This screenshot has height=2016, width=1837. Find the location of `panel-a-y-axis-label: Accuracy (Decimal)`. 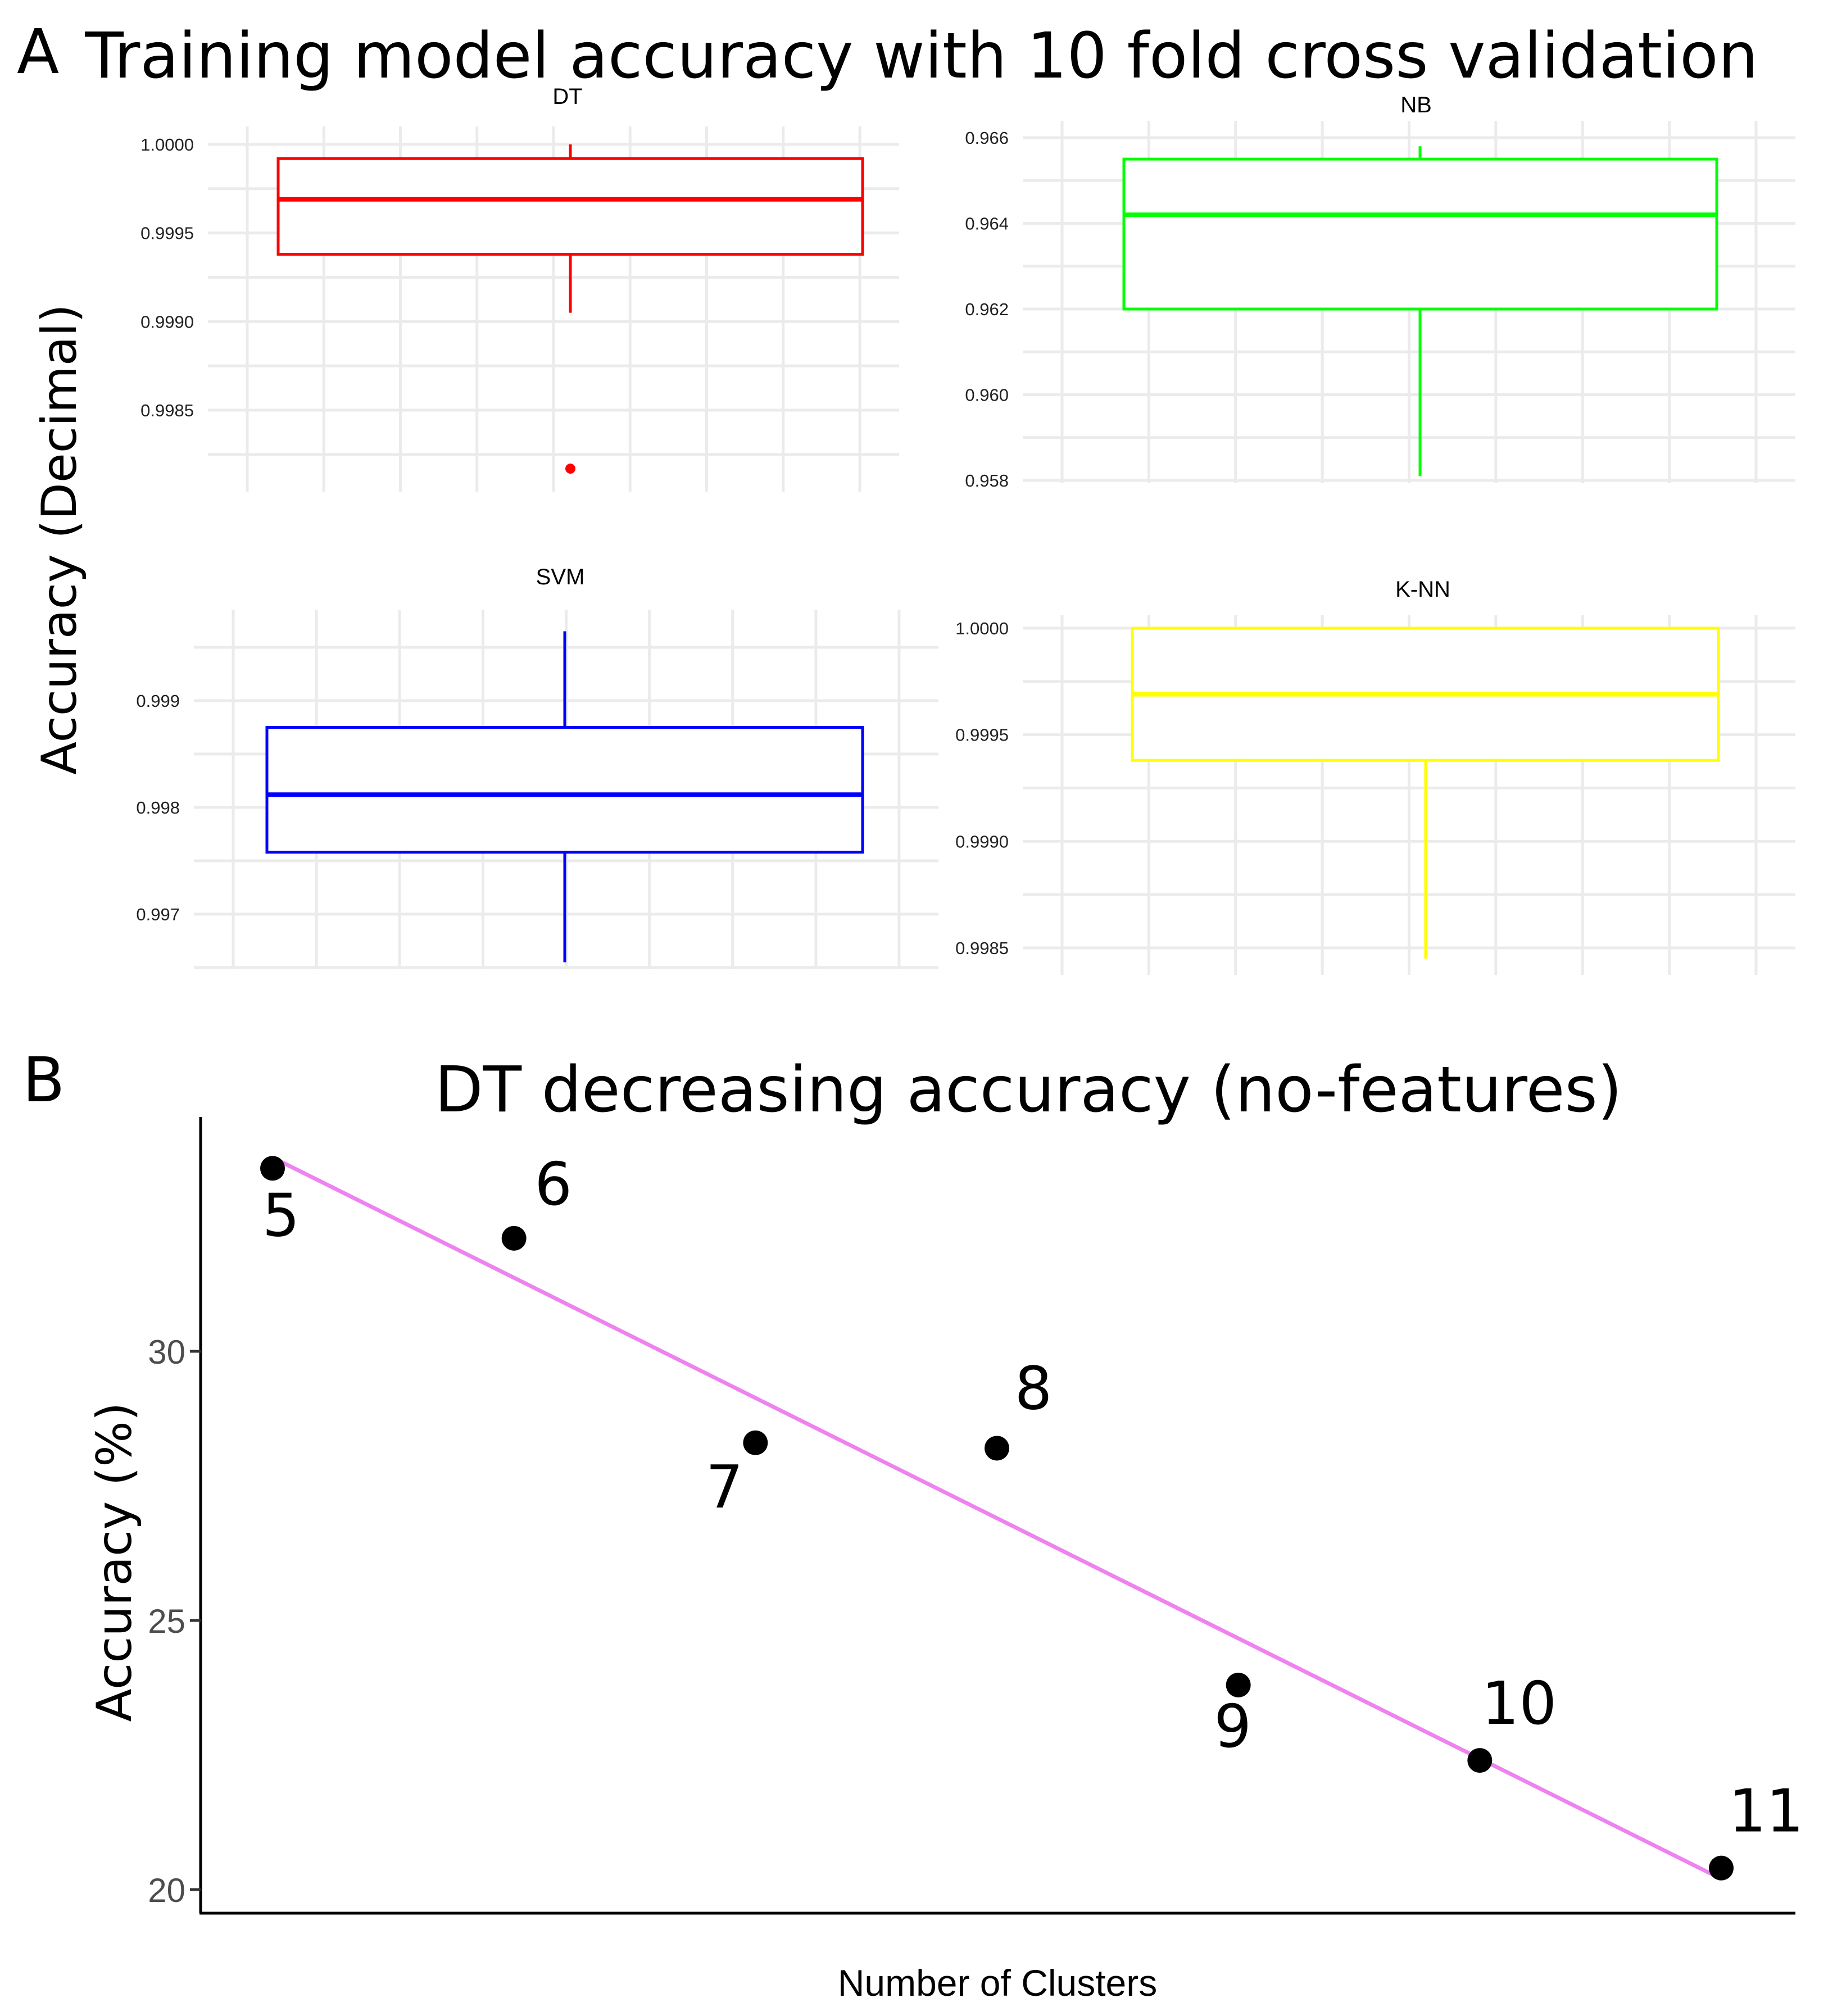

panel-a-y-axis-label: Accuracy (Decimal) is located at coordinates (59, 539).